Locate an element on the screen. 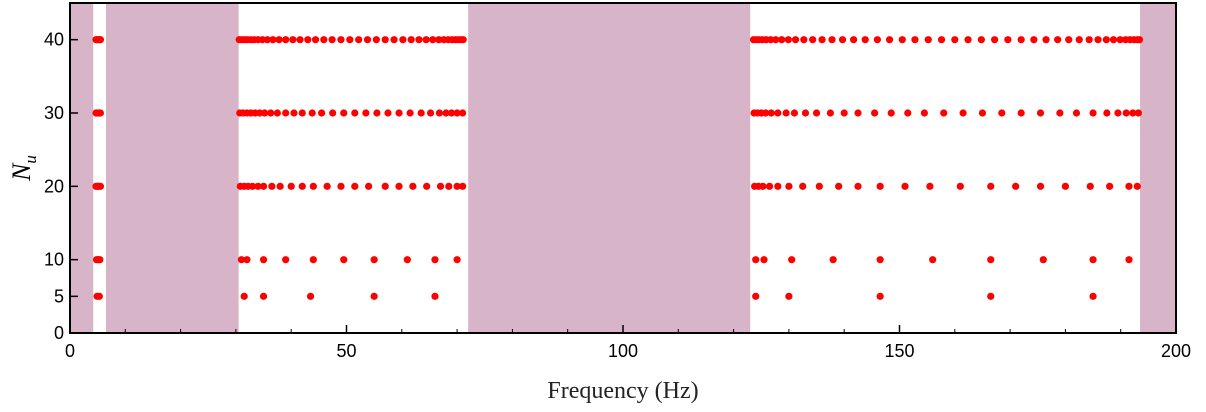  y-tick-label: 0 is located at coordinates (59, 333).